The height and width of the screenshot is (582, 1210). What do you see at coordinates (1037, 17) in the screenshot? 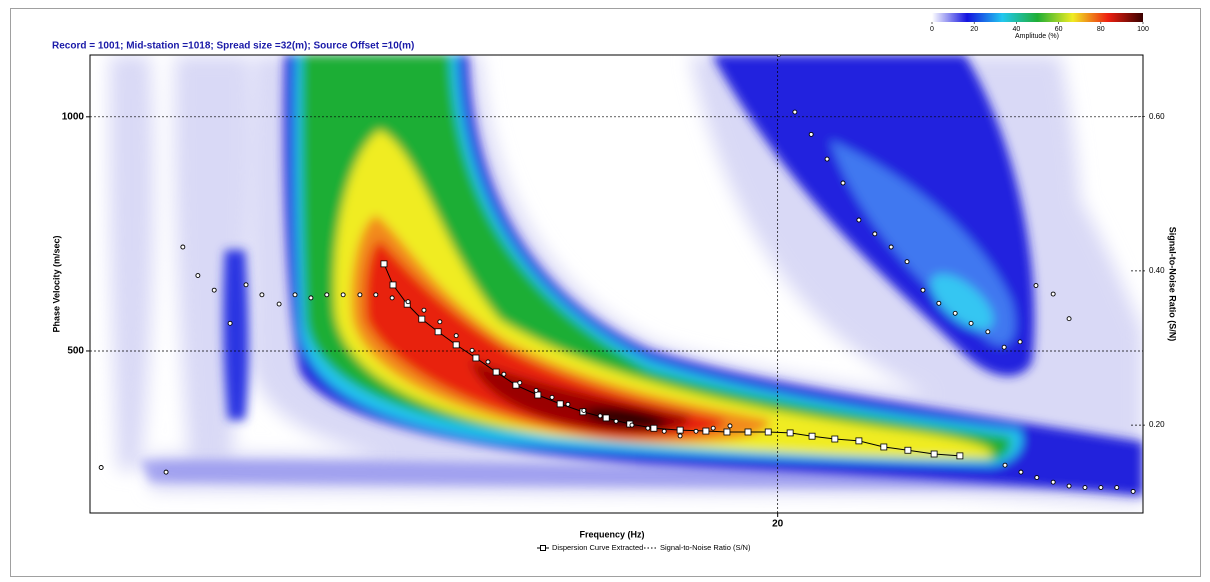
I see `colorbar` at bounding box center [1037, 17].